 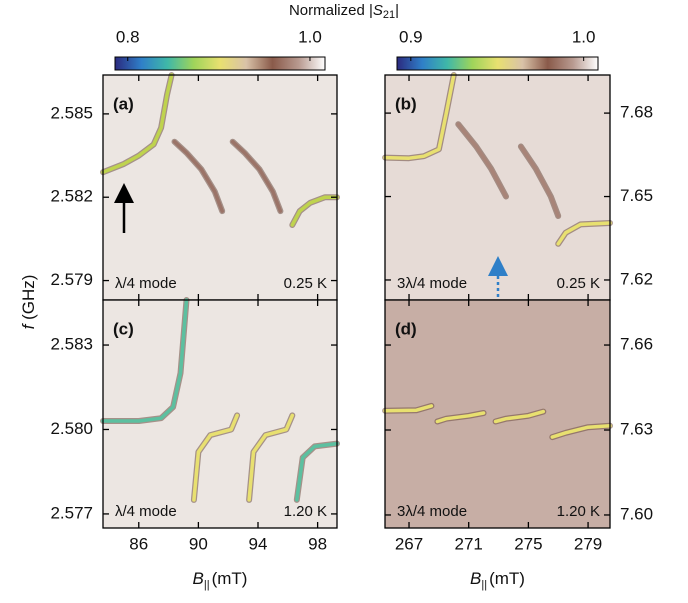 I want to click on x-tick-label: 90, so click(x=198, y=543).